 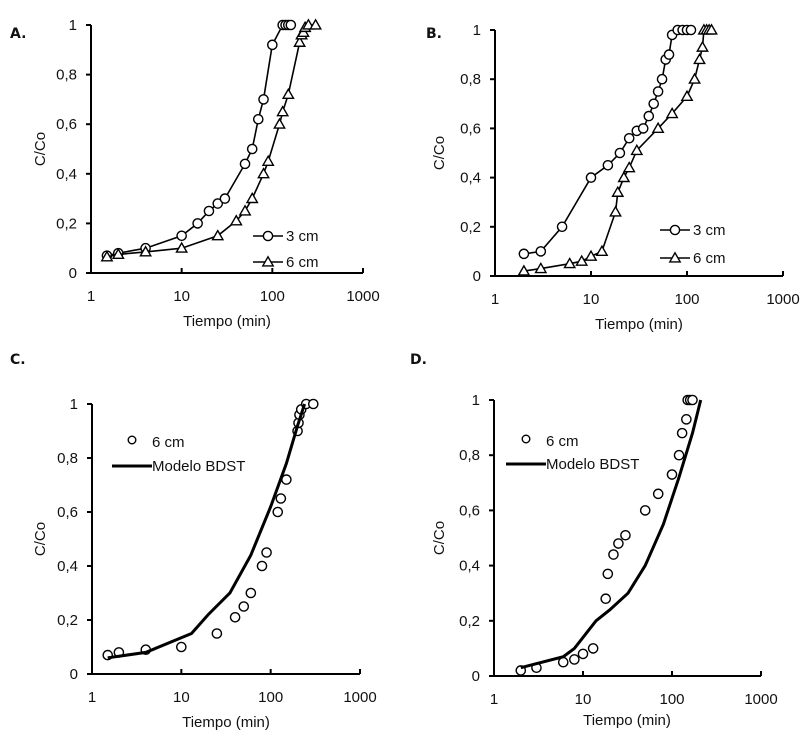 What do you see at coordinates (592, 464) in the screenshot?
I see `legend-label: Modelo BDST` at bounding box center [592, 464].